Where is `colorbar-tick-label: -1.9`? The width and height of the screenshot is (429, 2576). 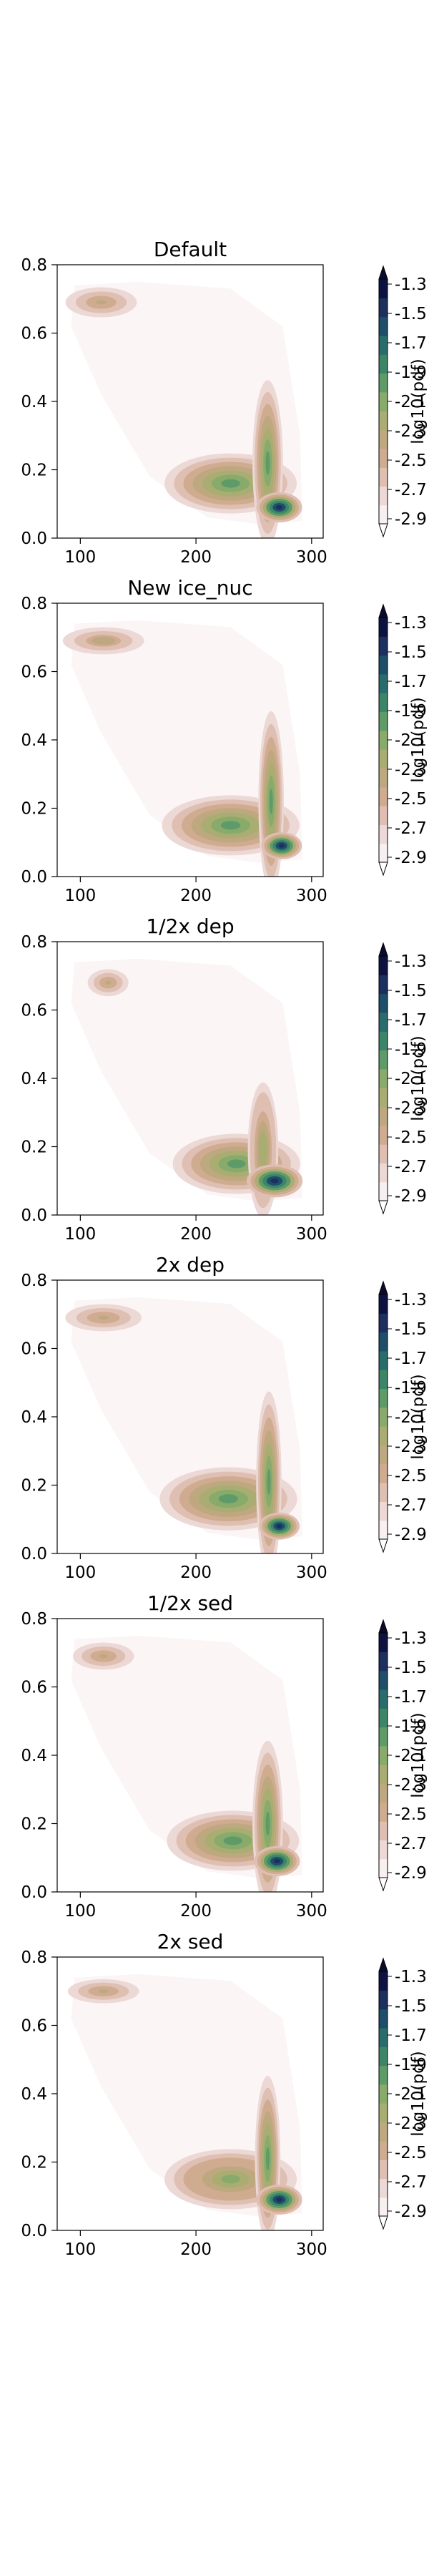
colorbar-tick-label: -1.9 is located at coordinates (411, 2065).